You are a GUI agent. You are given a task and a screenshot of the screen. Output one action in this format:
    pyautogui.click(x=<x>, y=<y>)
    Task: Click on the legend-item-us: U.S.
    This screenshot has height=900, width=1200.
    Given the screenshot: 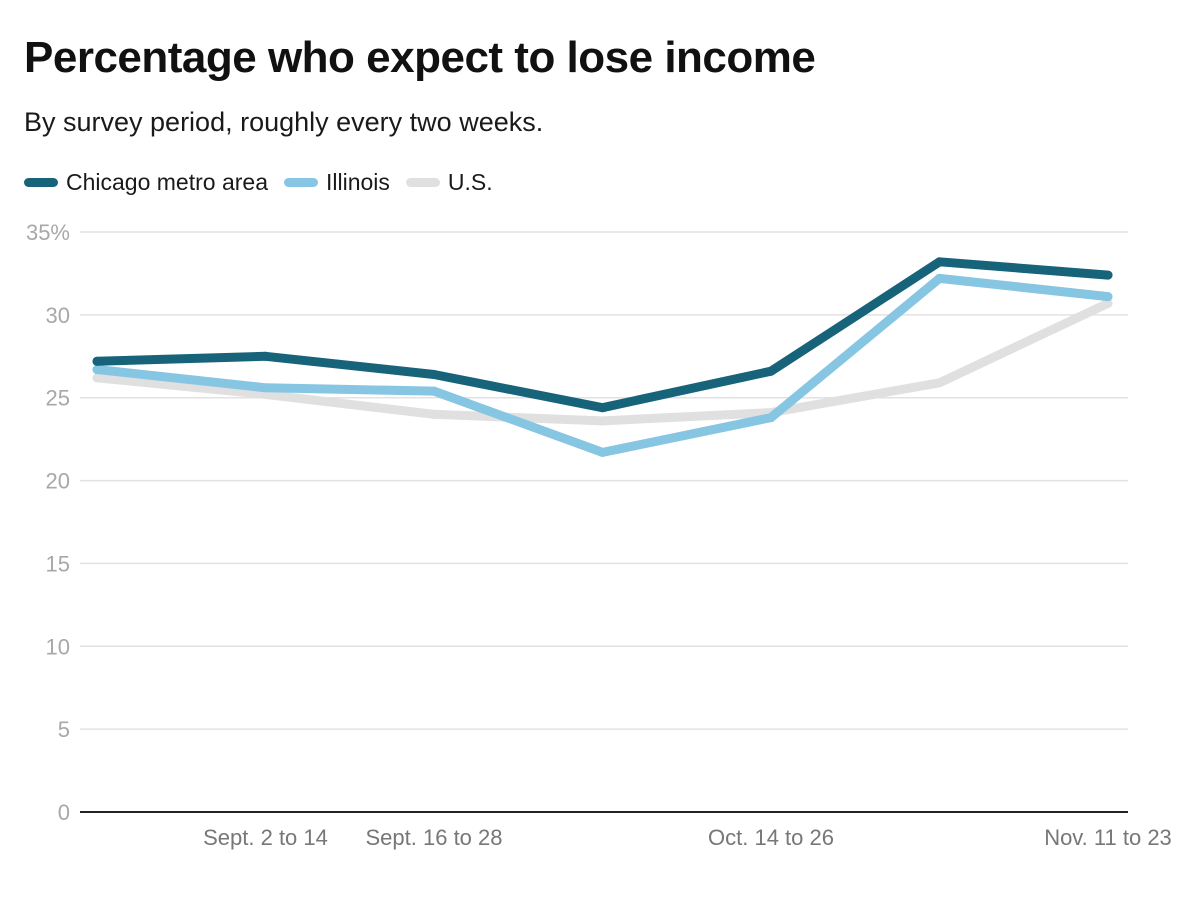 What is the action you would take?
    pyautogui.click(x=449, y=182)
    